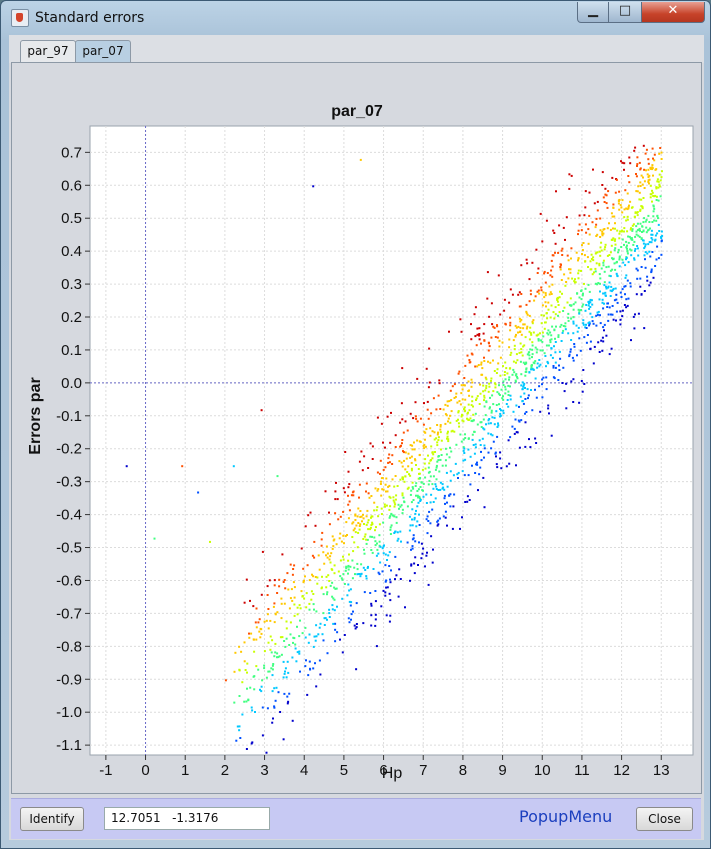 This screenshot has width=711, height=849. What do you see at coordinates (48, 51) in the screenshot?
I see `tab-par-97: par_97` at bounding box center [48, 51].